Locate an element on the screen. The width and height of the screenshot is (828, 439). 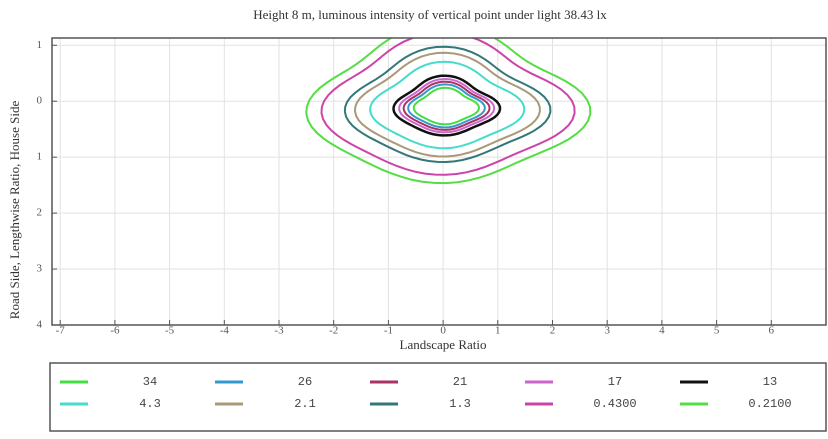
y-tick-label: 4 is located at coordinates (40, 325).